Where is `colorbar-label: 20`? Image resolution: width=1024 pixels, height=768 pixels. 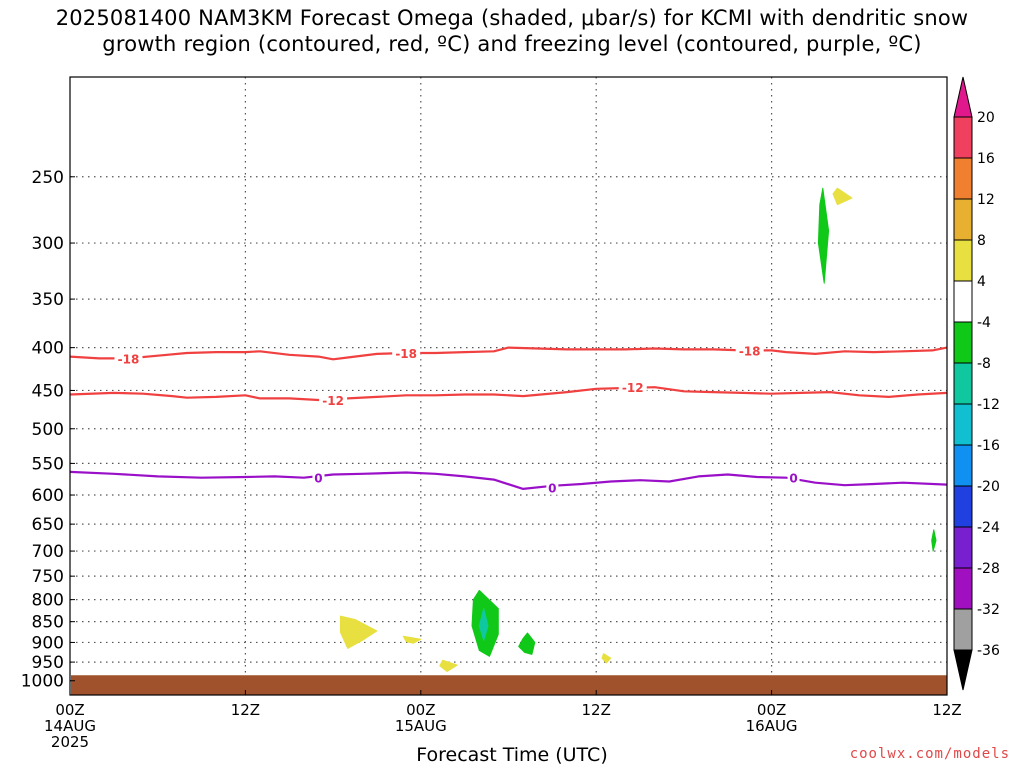 colorbar-label: 20 is located at coordinates (986, 118).